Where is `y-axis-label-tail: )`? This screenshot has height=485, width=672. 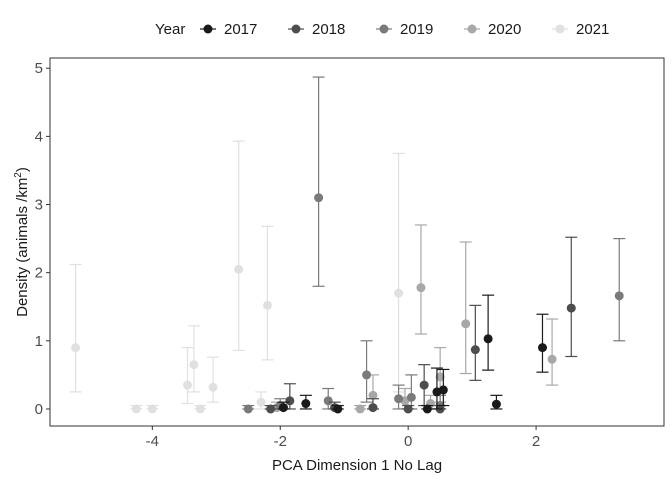 y-axis-label-tail: ) is located at coordinates (22, 169).